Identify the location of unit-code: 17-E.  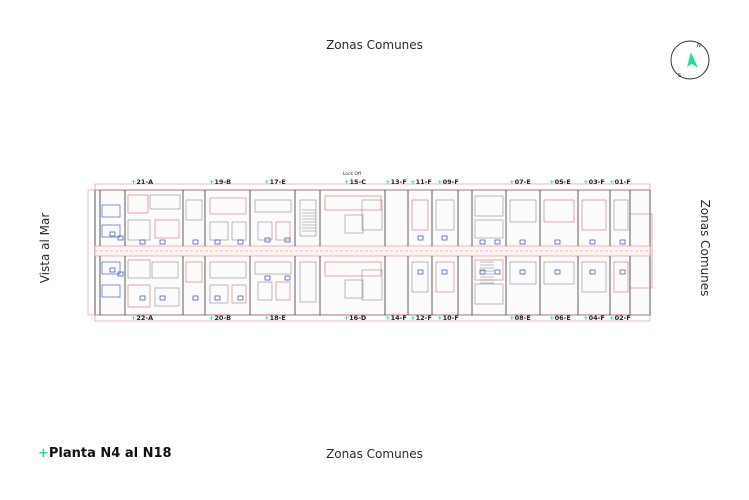
(277, 182).